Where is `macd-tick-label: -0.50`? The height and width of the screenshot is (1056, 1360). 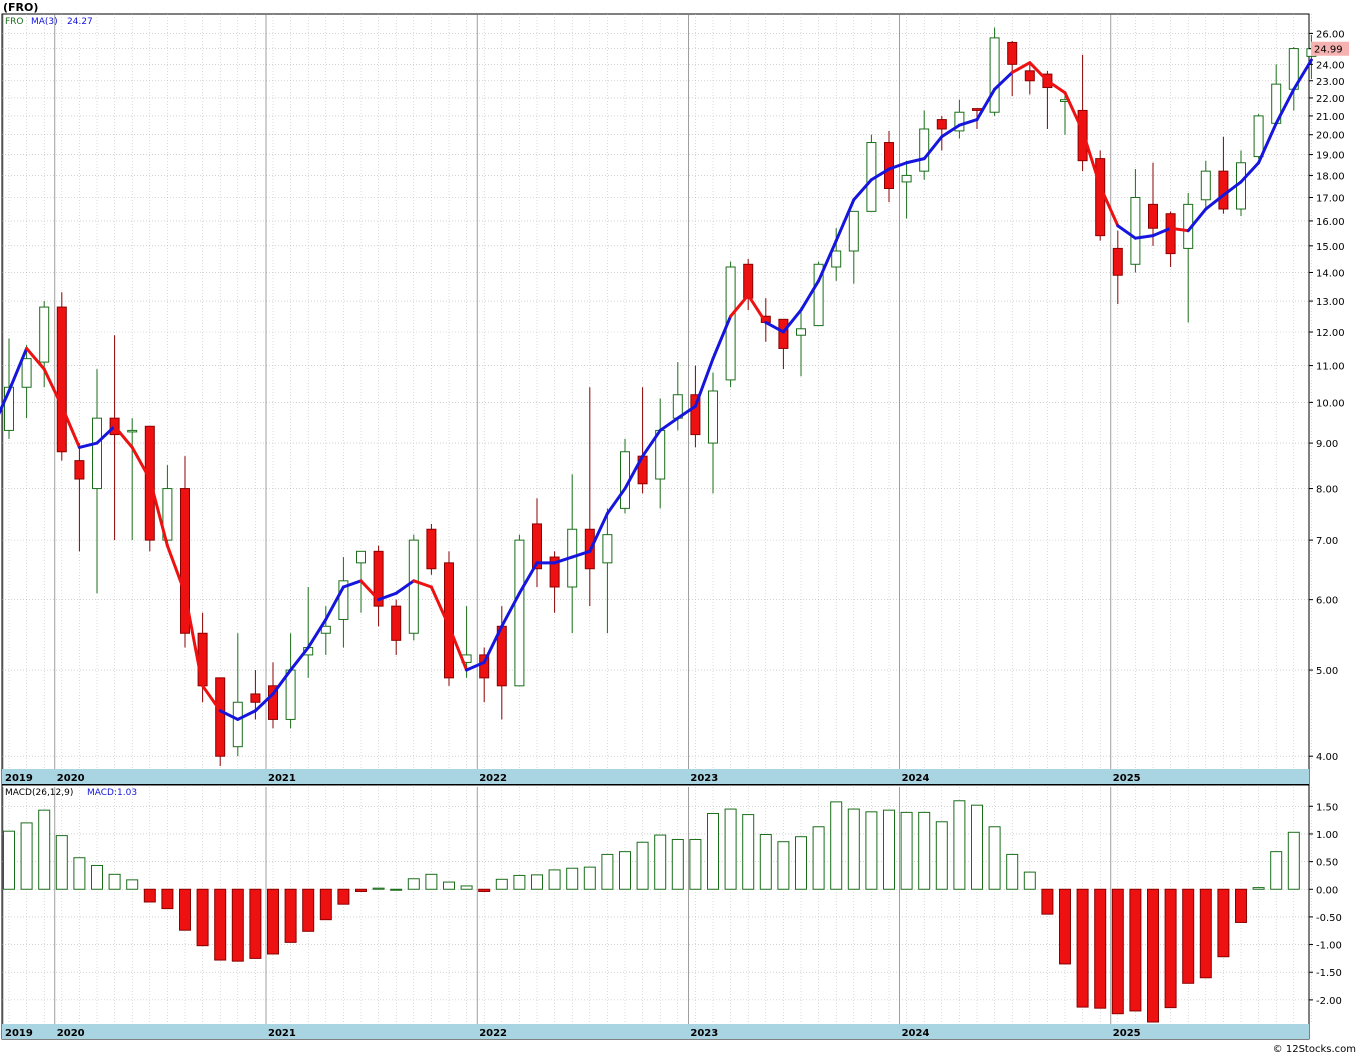
macd-tick-label: -0.50 is located at coordinates (1329, 918).